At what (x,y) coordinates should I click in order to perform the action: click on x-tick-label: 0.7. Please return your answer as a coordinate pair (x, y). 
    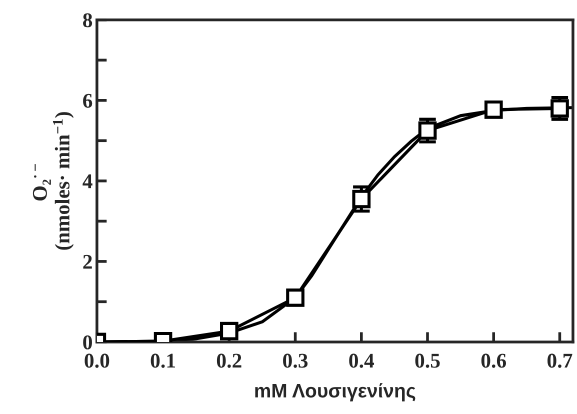
    Looking at the image, I should click on (560, 361).